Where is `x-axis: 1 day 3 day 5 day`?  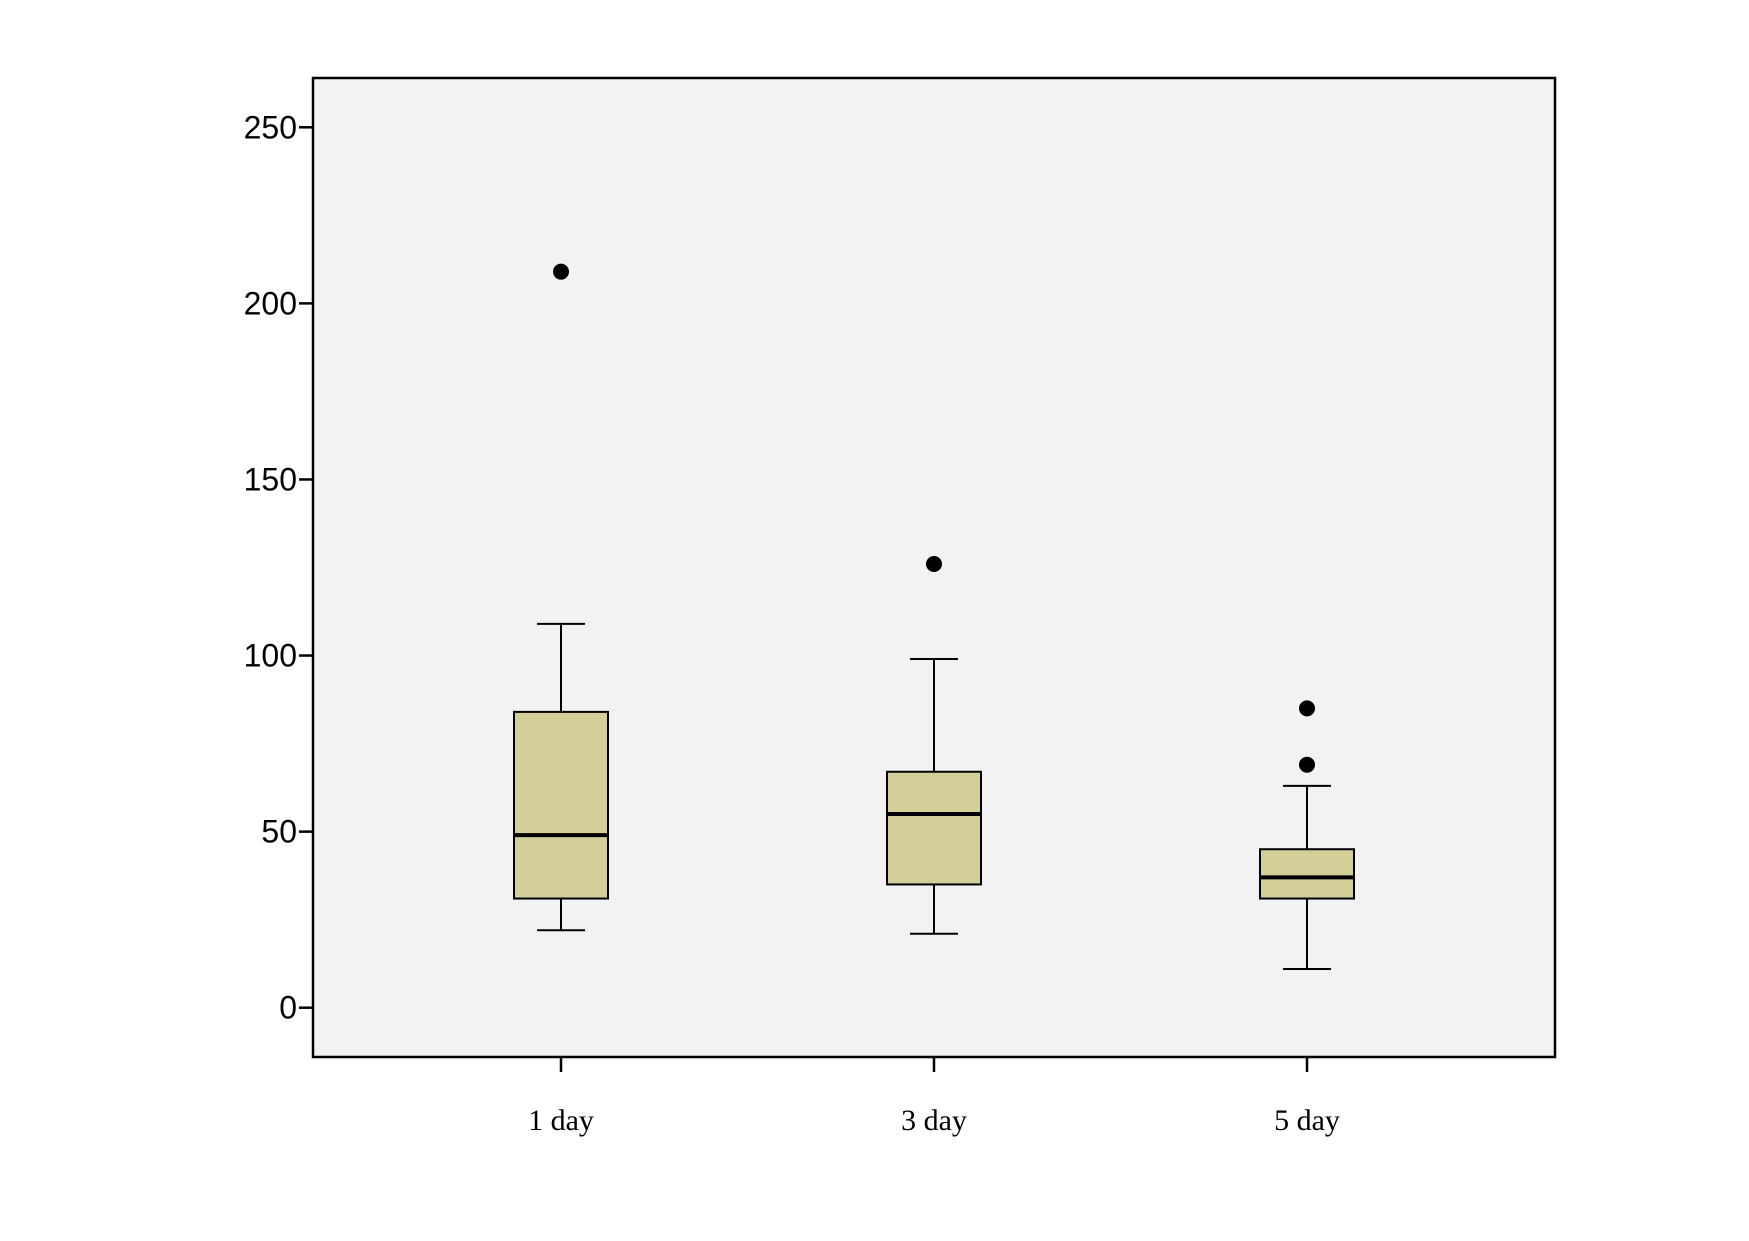
x-axis: 1 day 3 day 5 day is located at coordinates (934, 1097).